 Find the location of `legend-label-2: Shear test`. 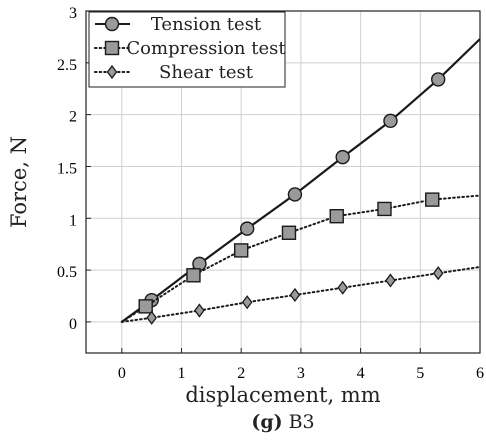

legend-label-2: Shear test is located at coordinates (206, 72).